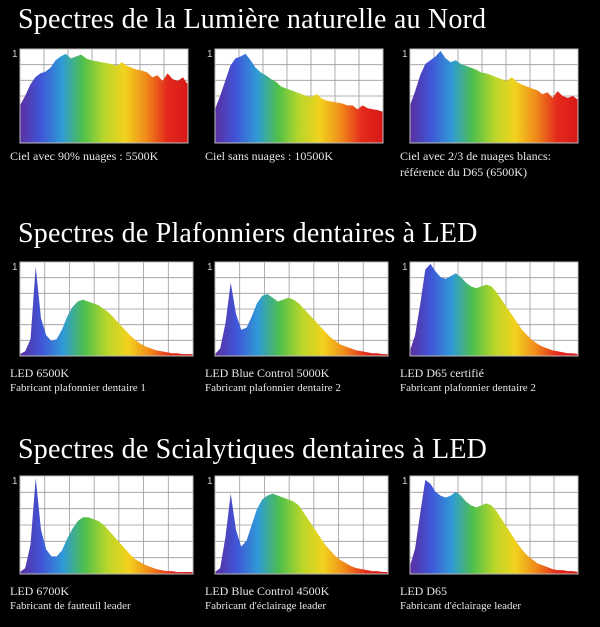 This screenshot has width=600, height=627. I want to click on panel-caption: LED Blue Control 5000K, so click(267, 373).